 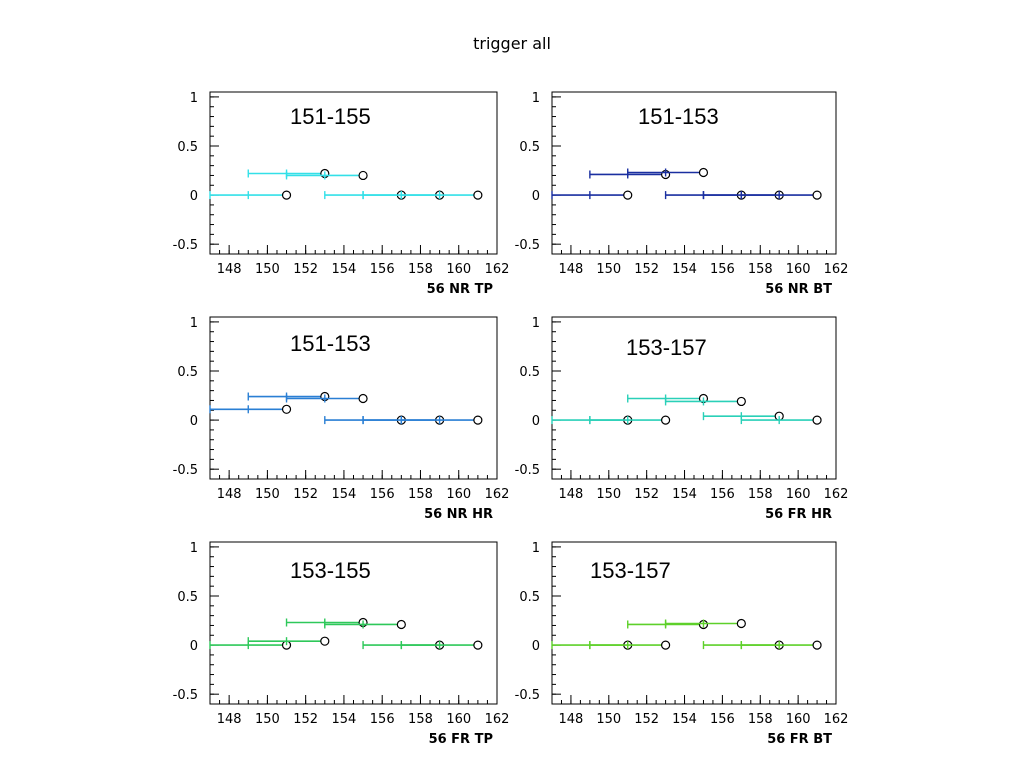 What do you see at coordinates (458, 514) in the screenshot?
I see `x-axis-title: 56 NR HR` at bounding box center [458, 514].